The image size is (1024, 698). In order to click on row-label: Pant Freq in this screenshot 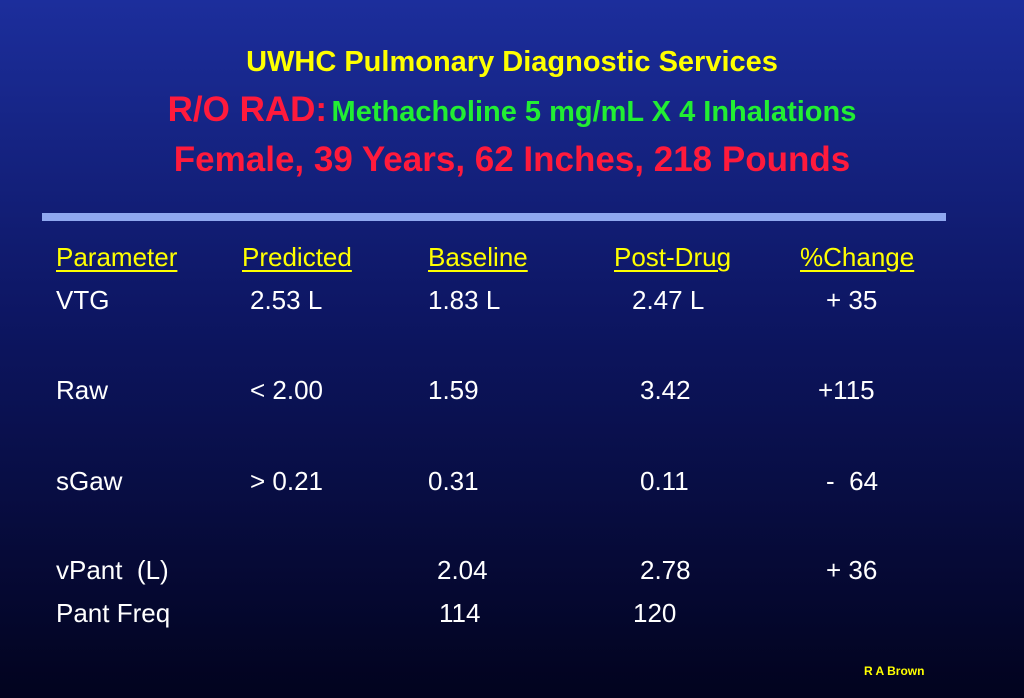, I will do `click(113, 613)`.